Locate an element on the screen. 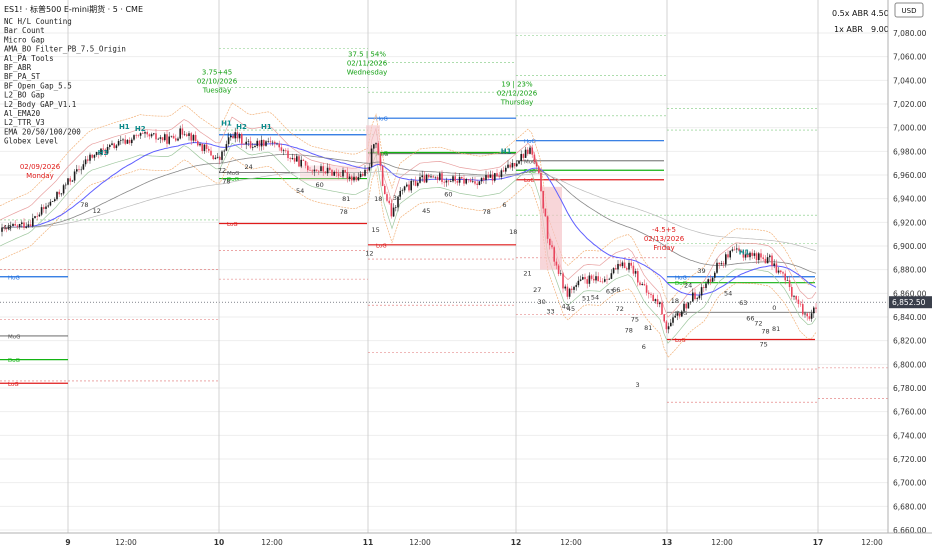  level-label-mog: MoG is located at coordinates (14, 337).